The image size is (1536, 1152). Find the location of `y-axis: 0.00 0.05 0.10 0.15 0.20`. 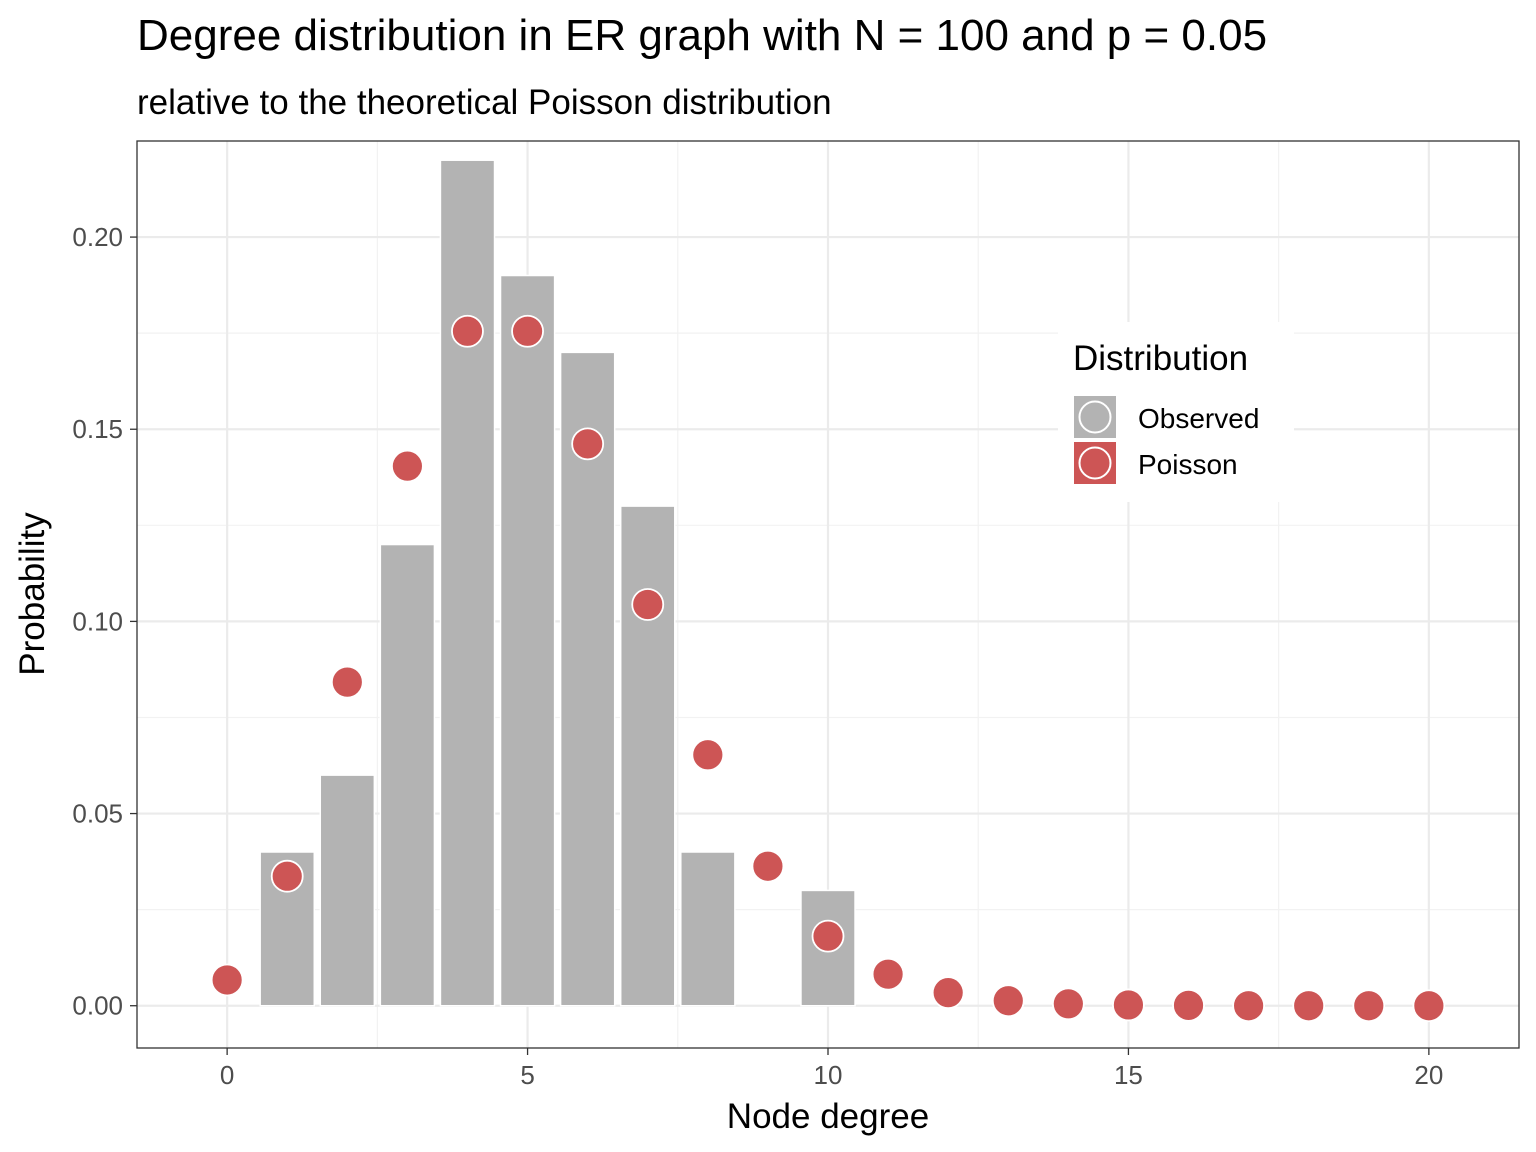

y-axis: 0.00 0.05 0.10 0.15 0.20 is located at coordinates (104, 621).